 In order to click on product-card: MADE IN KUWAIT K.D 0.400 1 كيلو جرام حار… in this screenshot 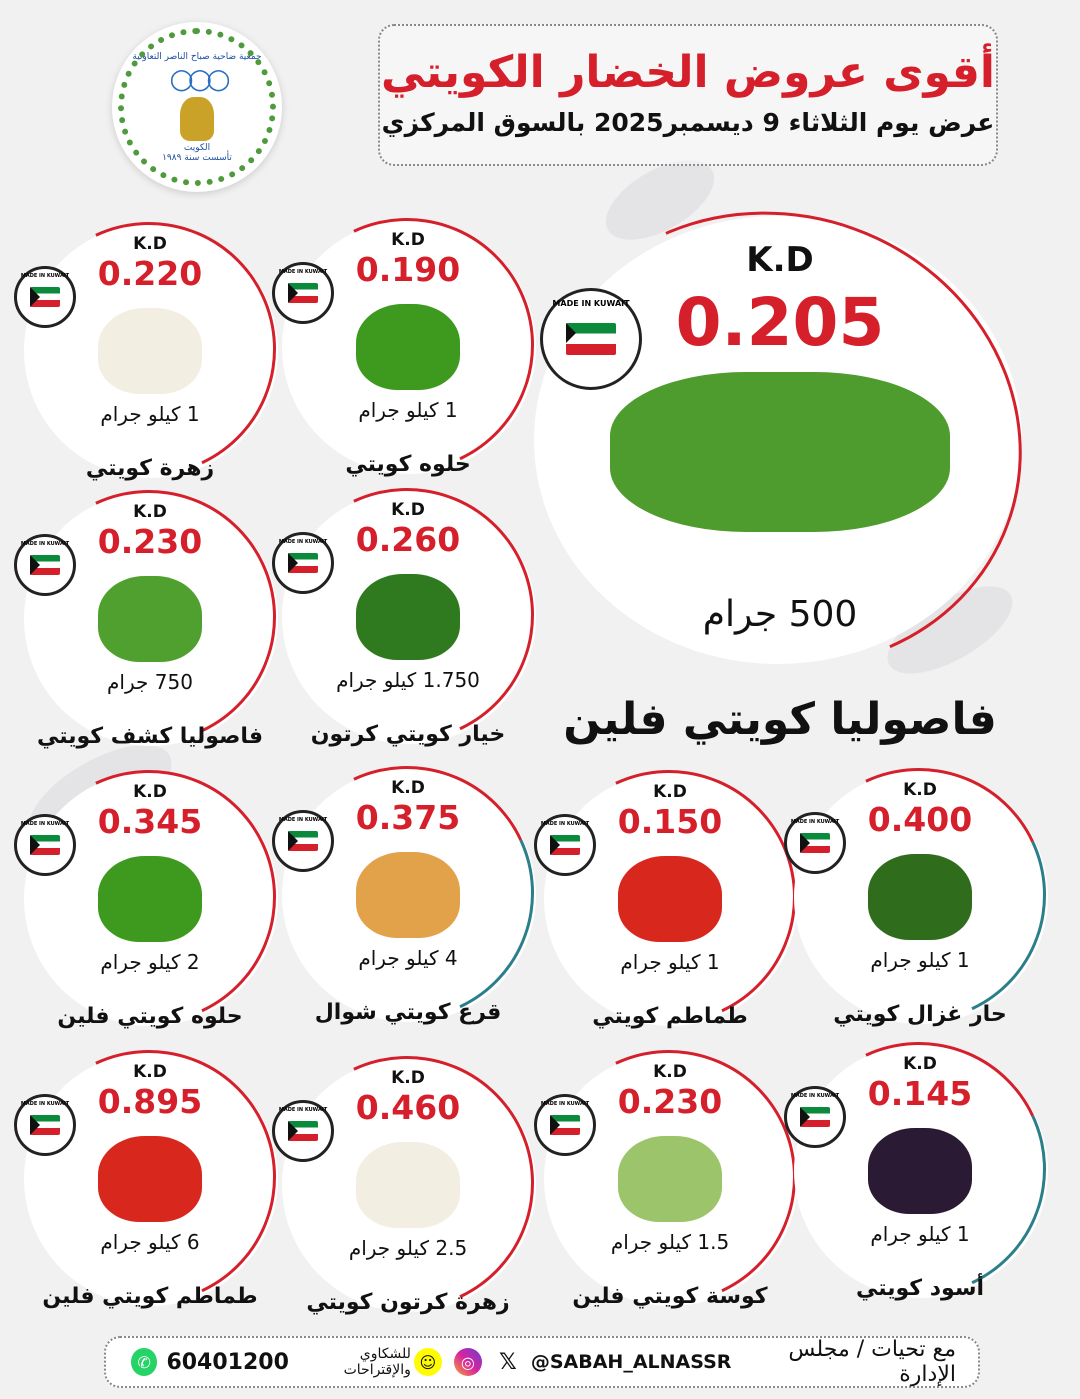, I will do `click(918, 904)`.